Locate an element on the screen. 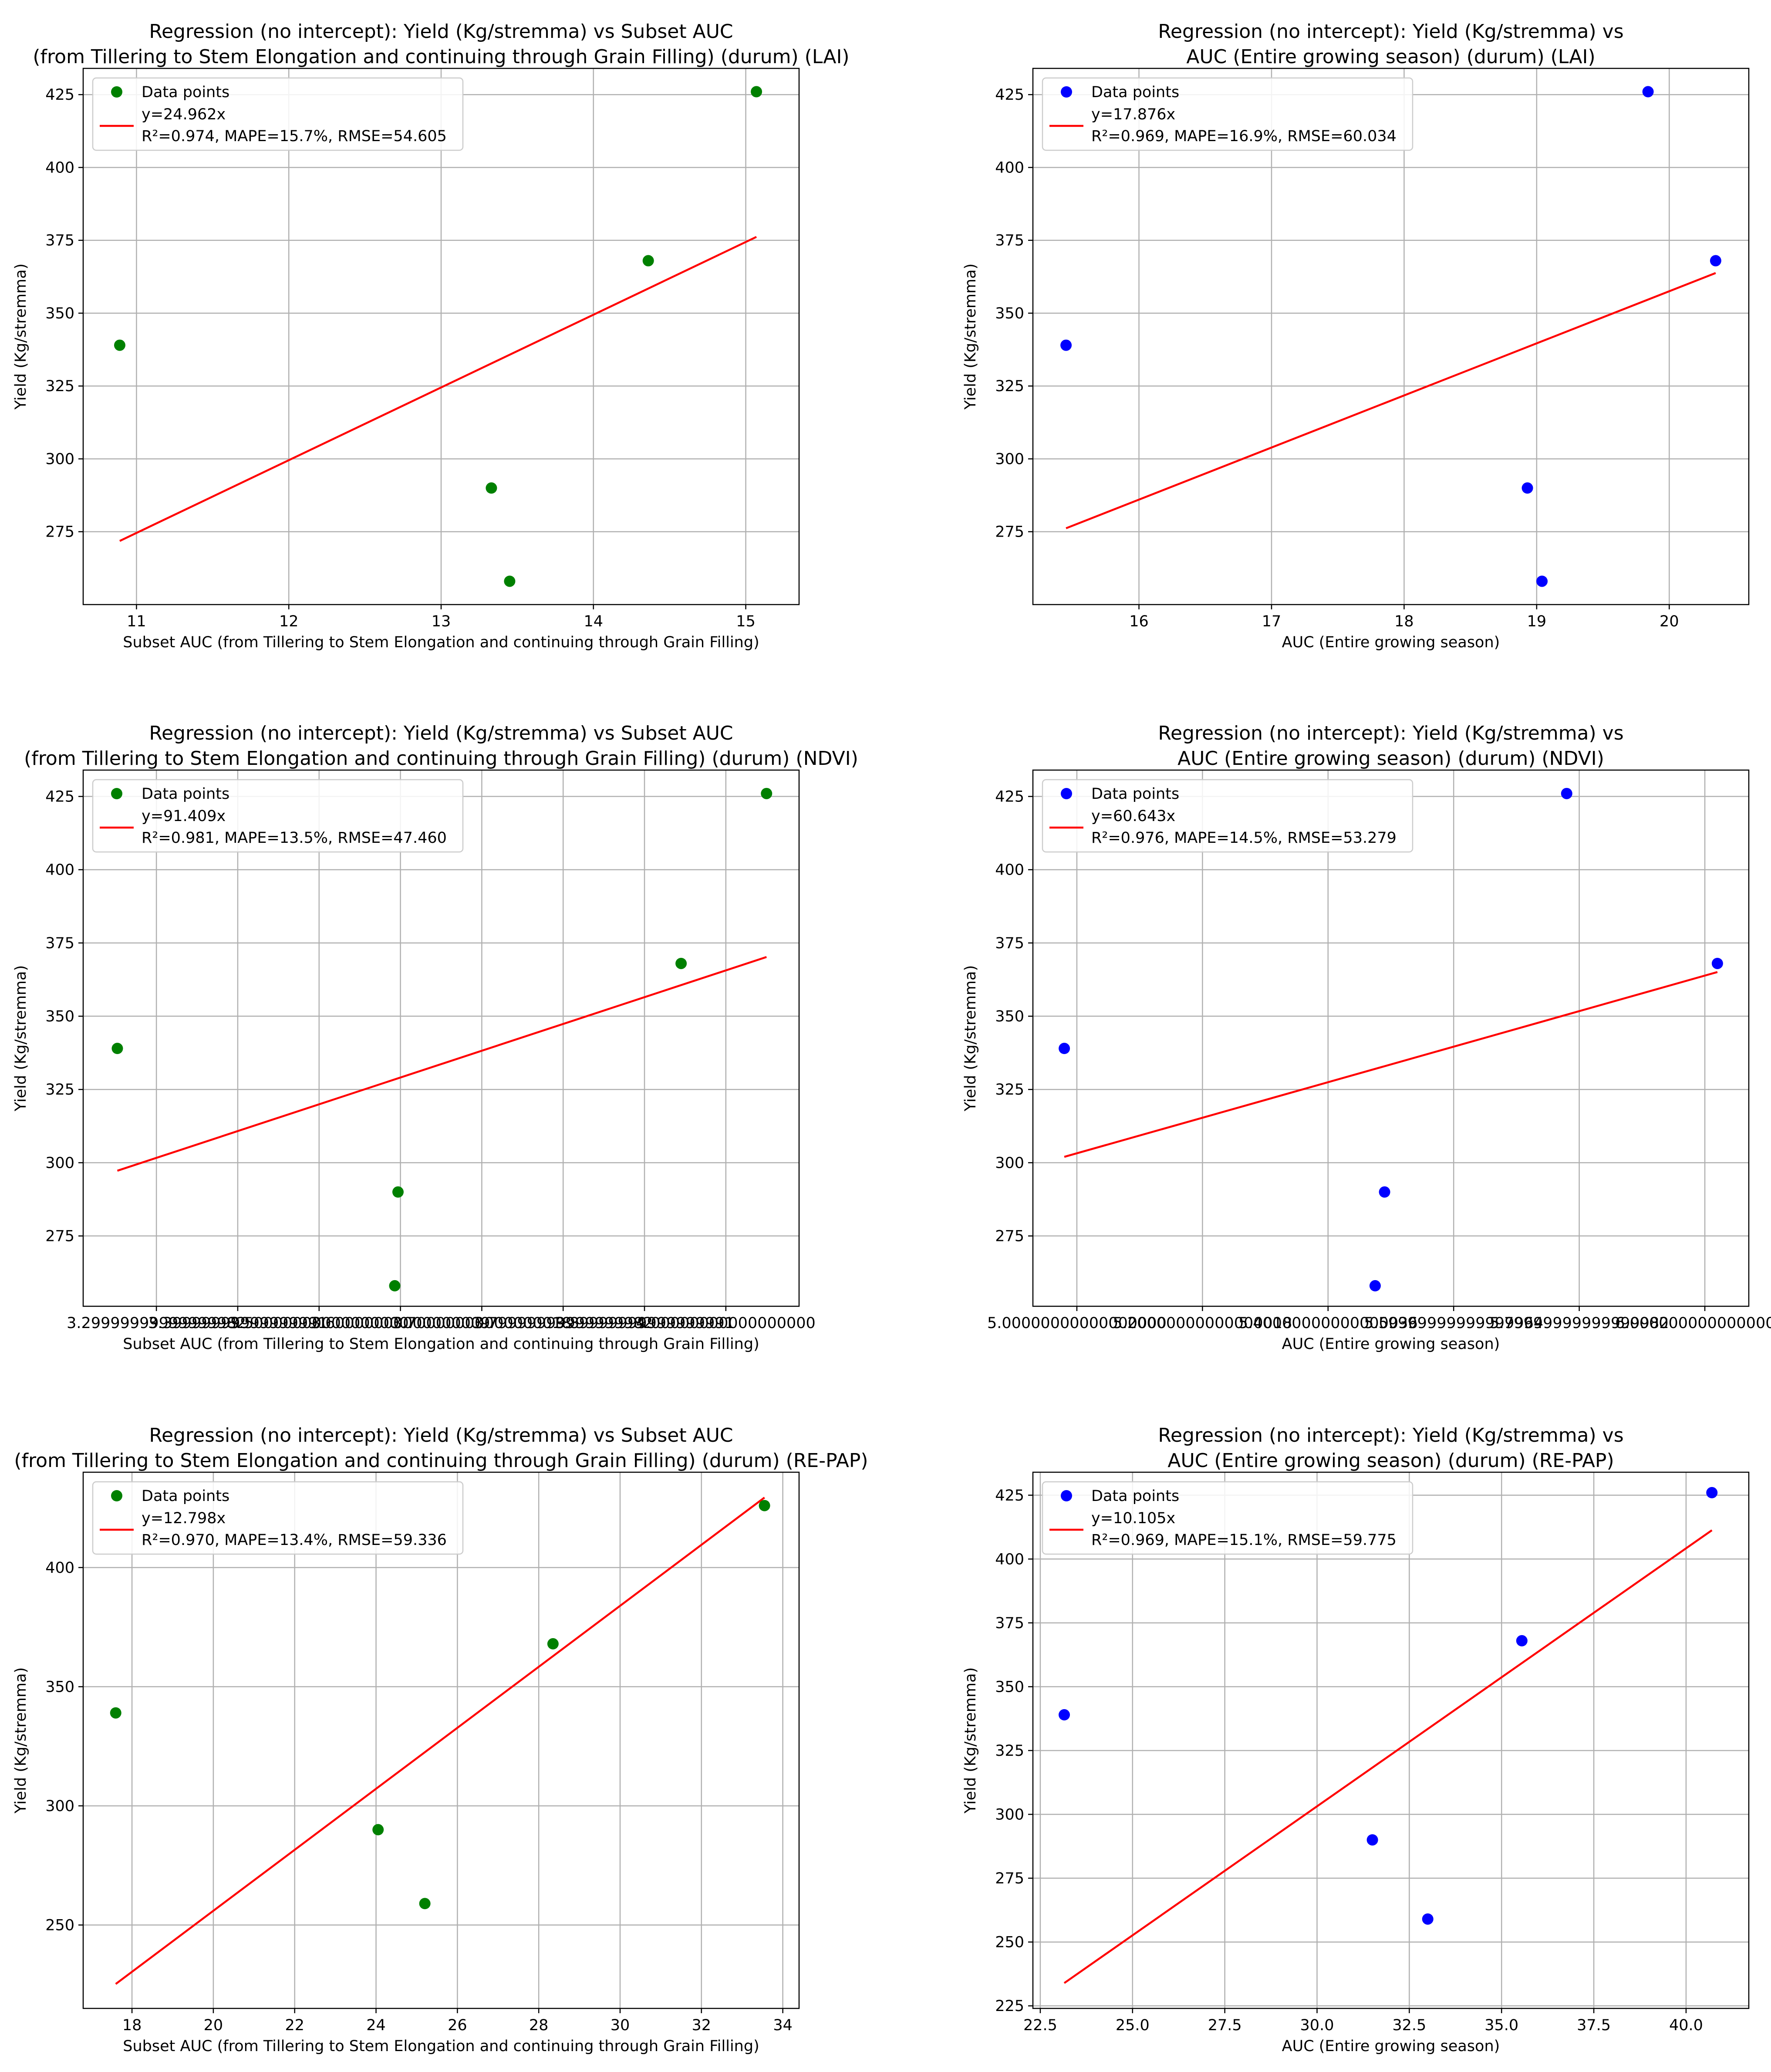 The height and width of the screenshot is (2072, 1771). x-tick-label: 14 is located at coordinates (594, 621).